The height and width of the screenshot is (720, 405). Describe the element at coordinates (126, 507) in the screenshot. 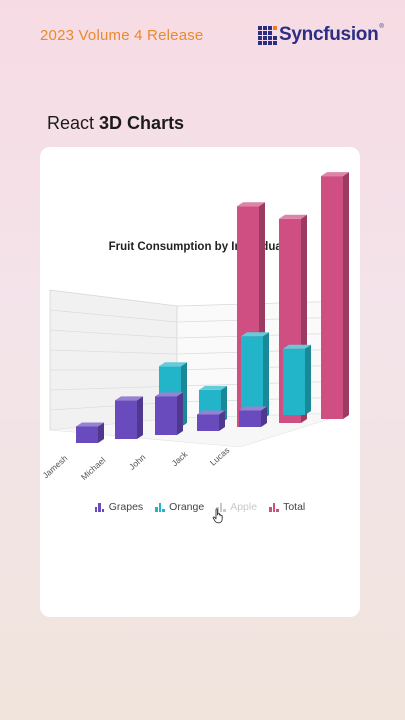

I see `legend-label: Grapes` at that location.